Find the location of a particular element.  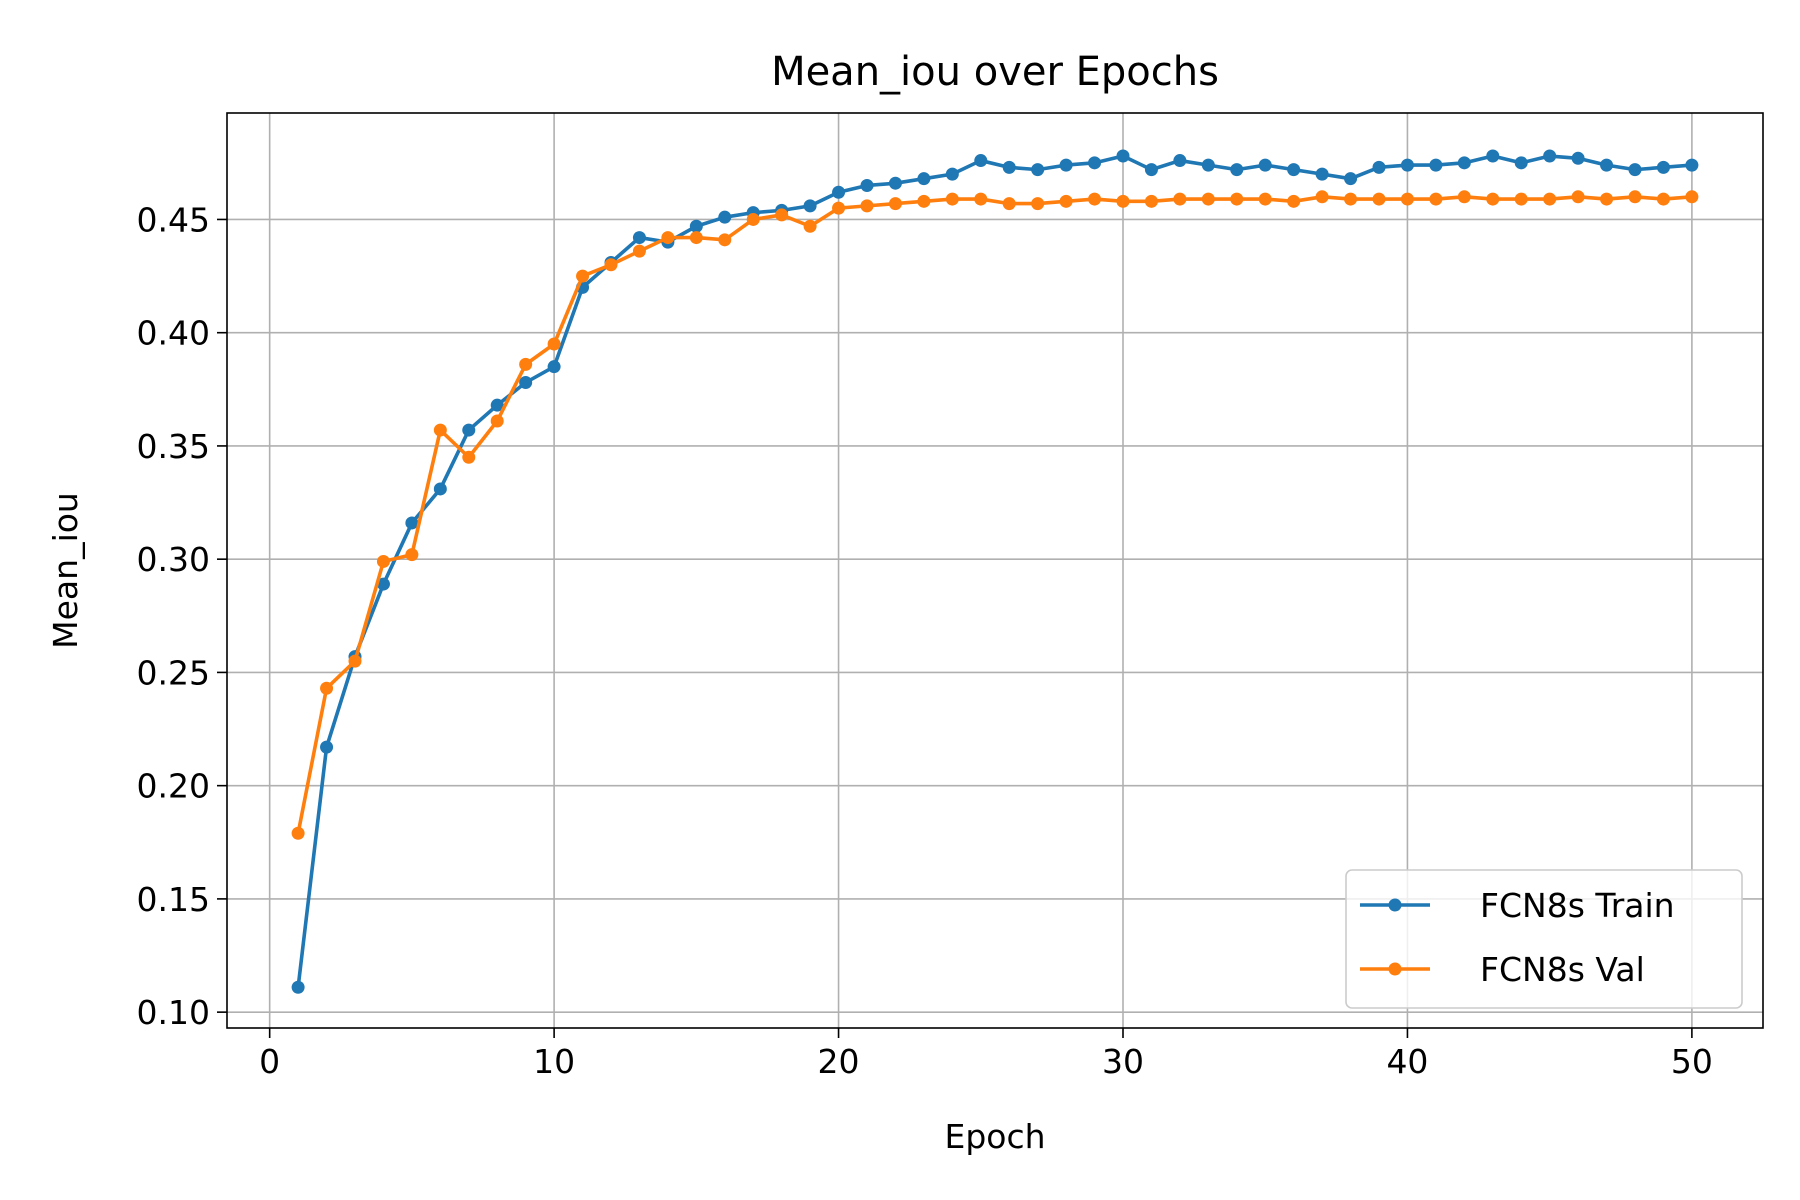

x-tick-label: 10 is located at coordinates (554, 1061).